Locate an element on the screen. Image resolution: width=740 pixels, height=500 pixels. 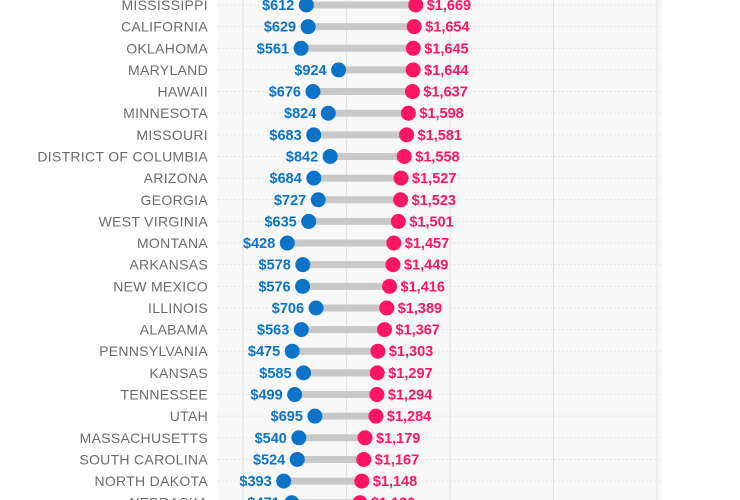
low-value-label: $561 is located at coordinates (273, 49).